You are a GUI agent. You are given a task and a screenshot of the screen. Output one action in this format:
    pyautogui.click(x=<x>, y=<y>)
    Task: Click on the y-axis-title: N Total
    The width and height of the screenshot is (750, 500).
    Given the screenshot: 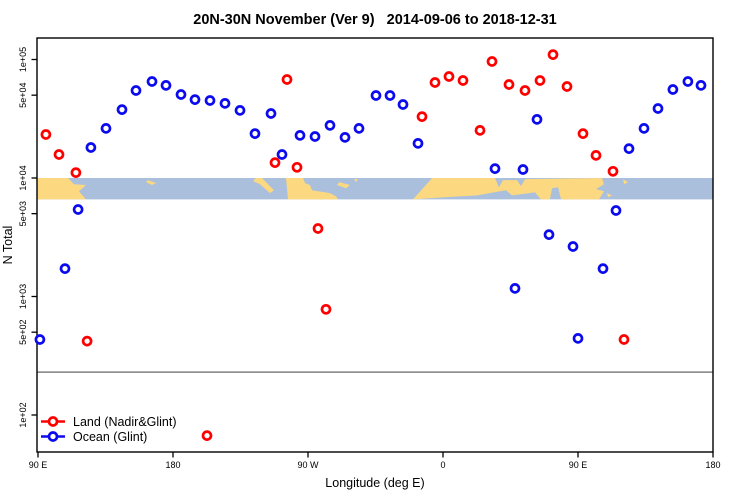 What is the action you would take?
    pyautogui.click(x=8, y=245)
    